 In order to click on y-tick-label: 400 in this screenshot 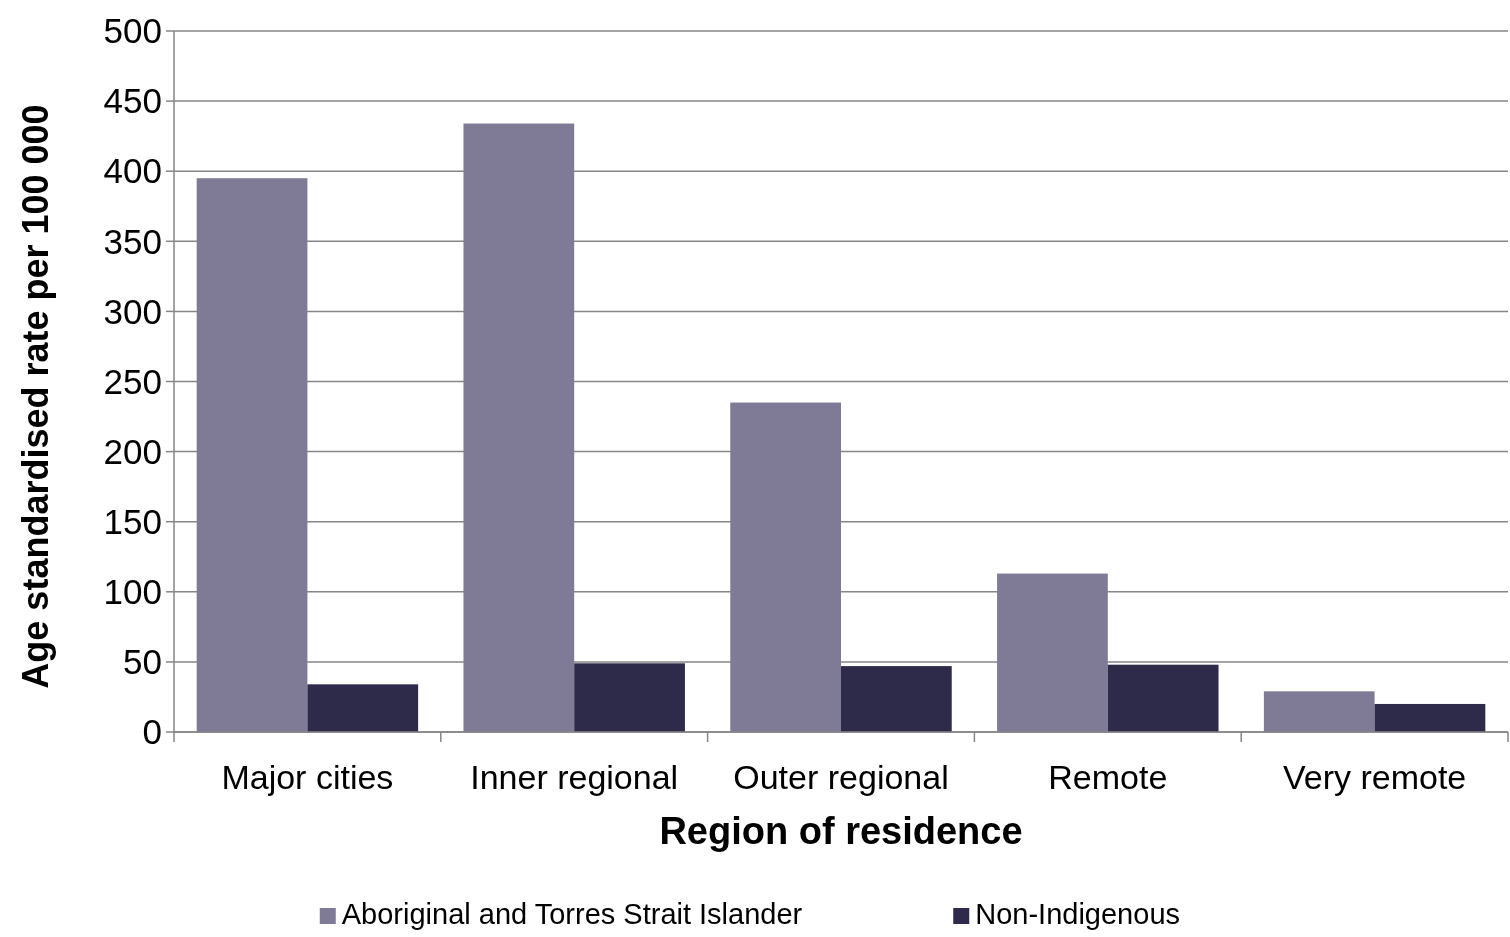, I will do `click(132, 171)`.